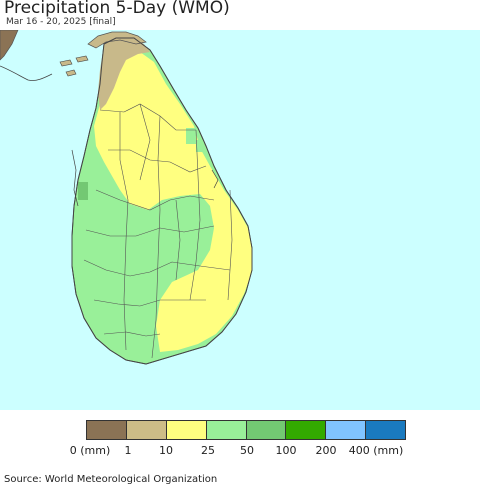 This screenshot has height=490, width=480. Describe the element at coordinates (326, 450) in the screenshot. I see `legend-label-6: 200` at that location.